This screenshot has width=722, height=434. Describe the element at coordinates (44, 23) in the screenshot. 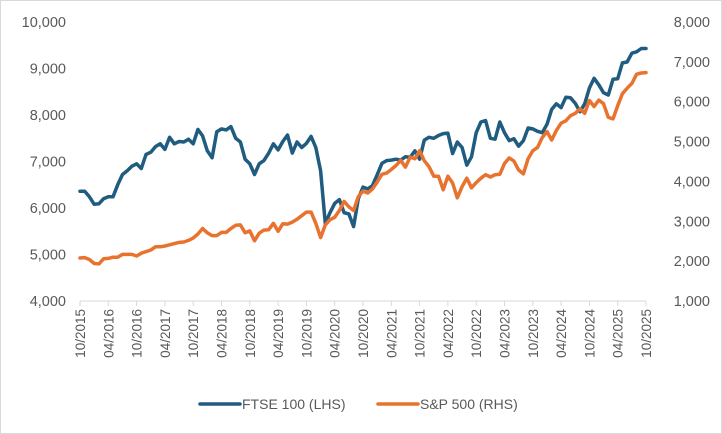

I see `y-left-tick-label: 10,000` at that location.